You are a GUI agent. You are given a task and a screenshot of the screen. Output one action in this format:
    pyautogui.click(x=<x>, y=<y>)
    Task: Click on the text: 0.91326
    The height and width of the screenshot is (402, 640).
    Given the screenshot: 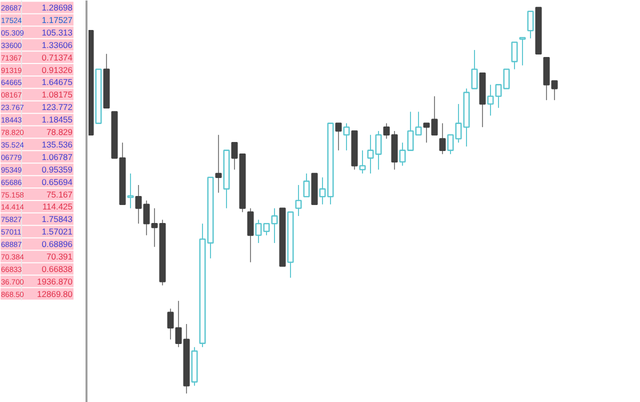 What is the action you would take?
    pyautogui.click(x=57, y=69)
    